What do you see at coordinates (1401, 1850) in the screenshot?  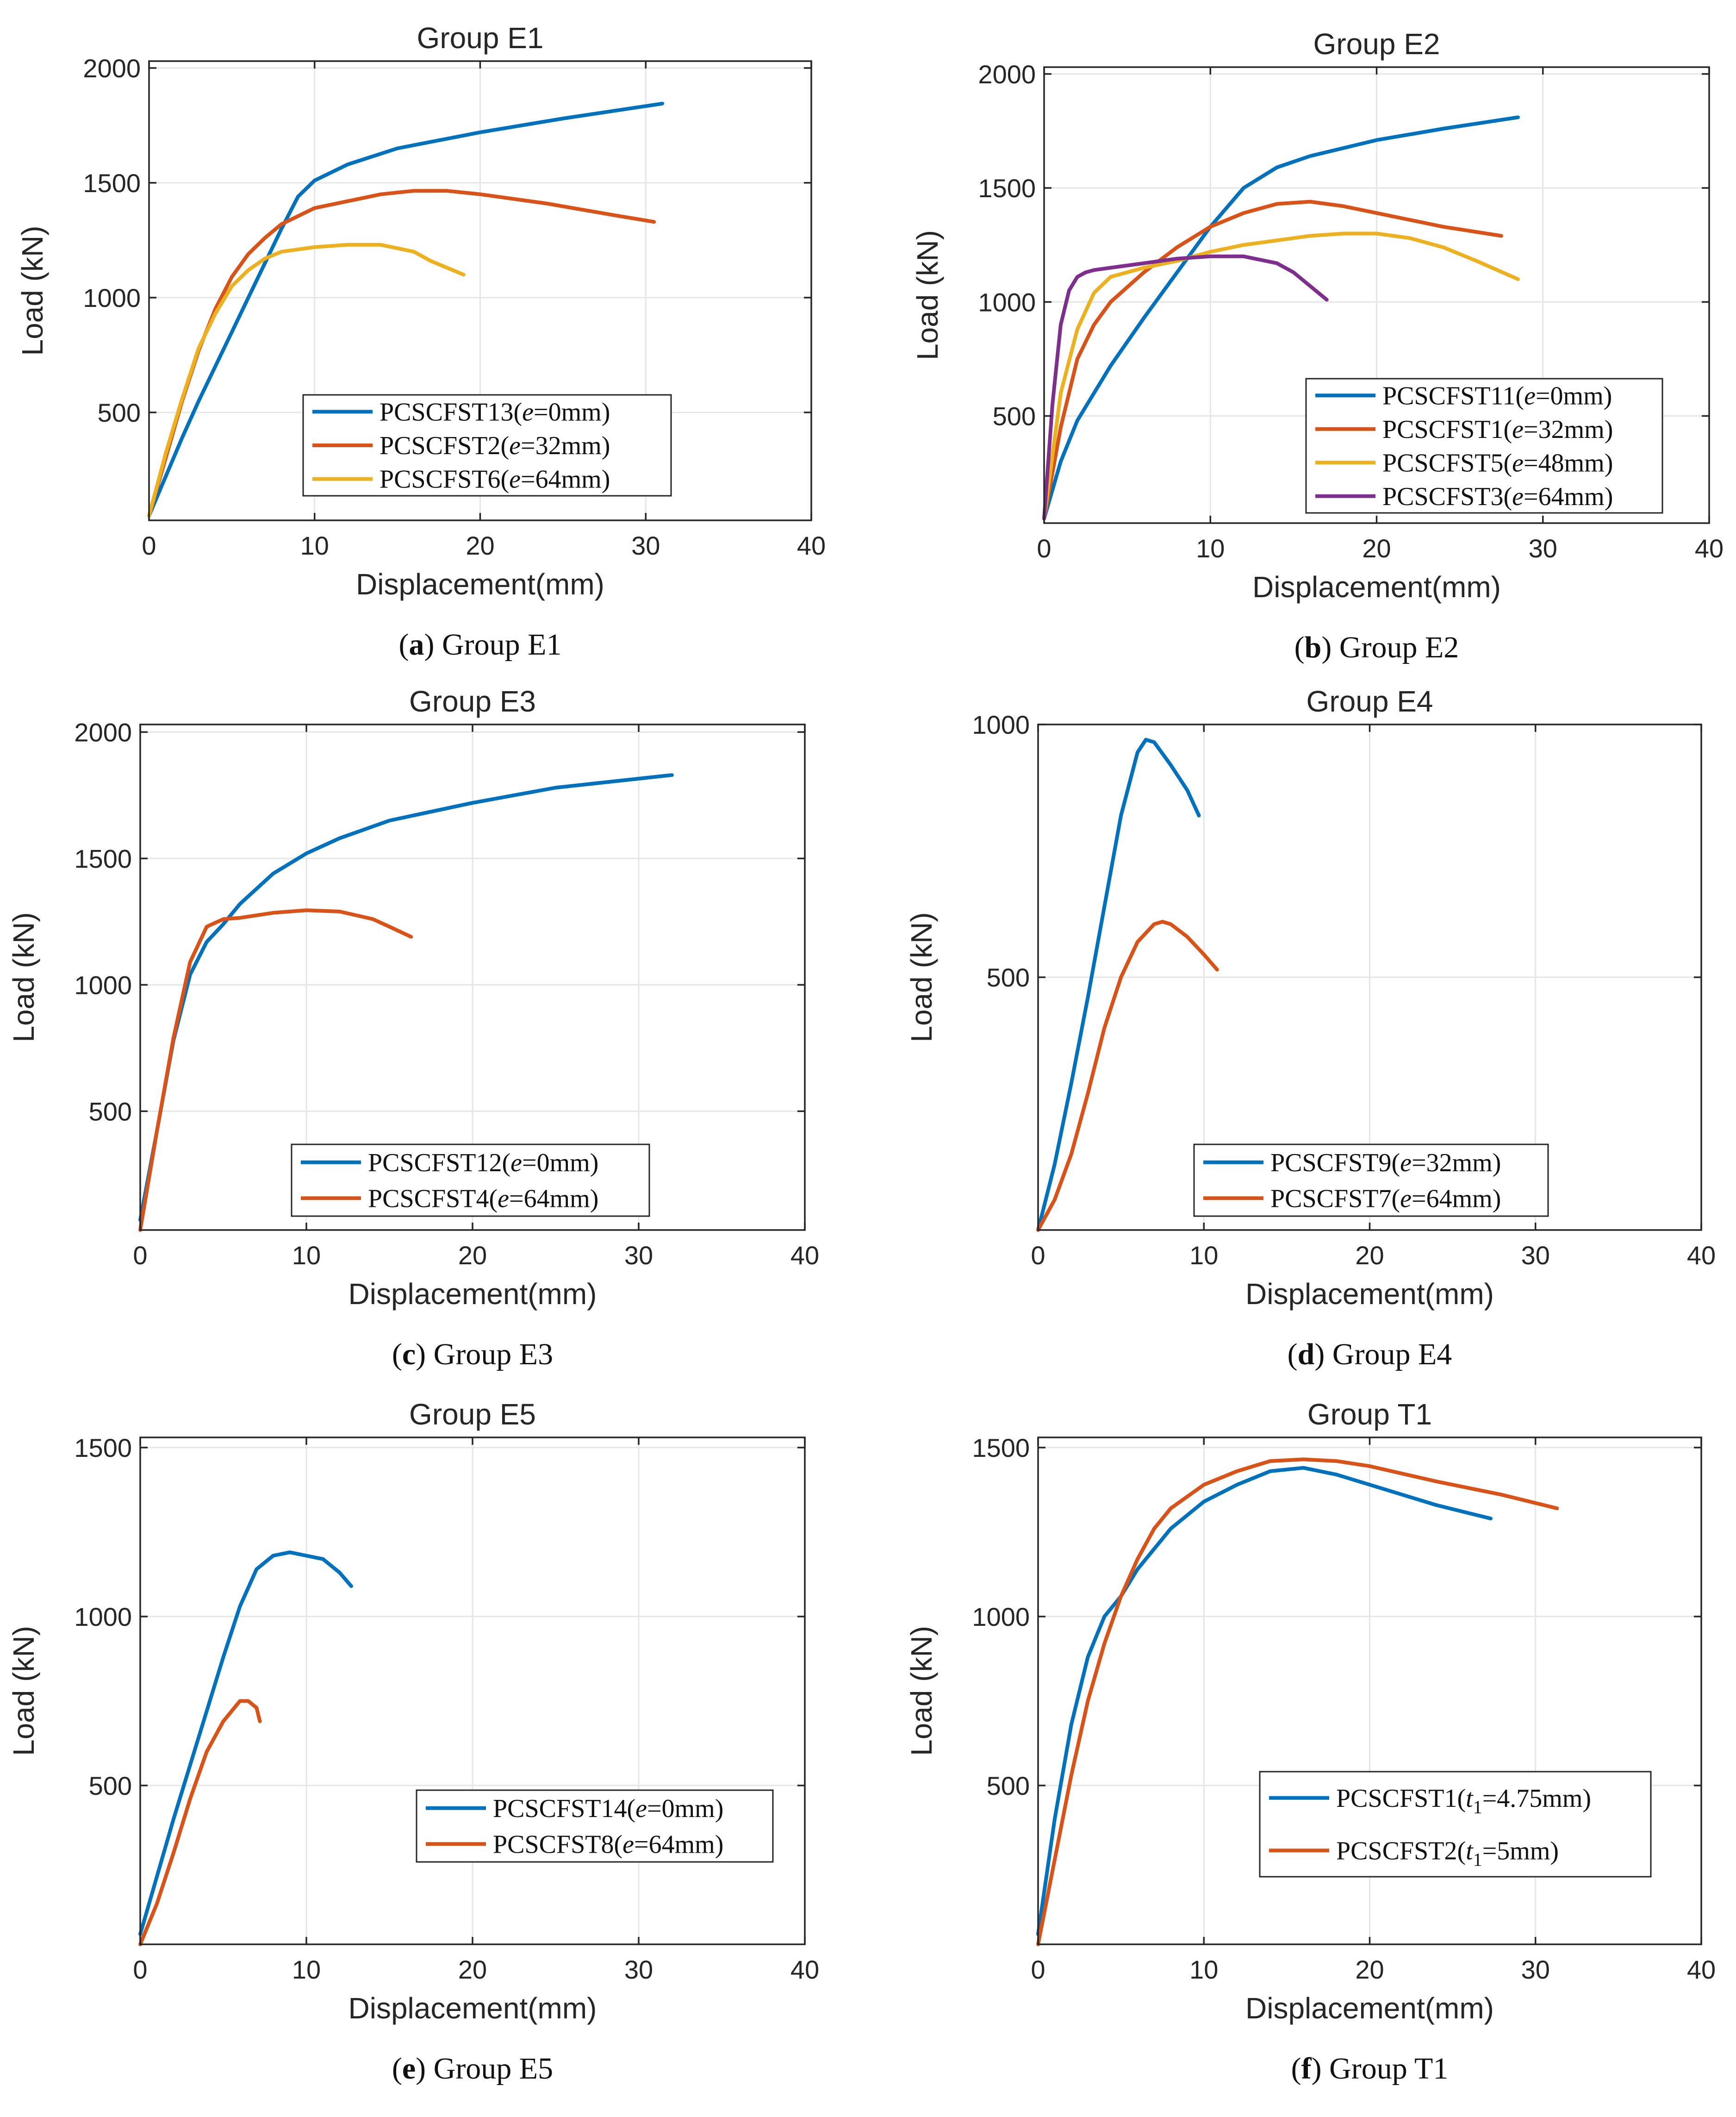 I see `legend-name: PCSCFST2(` at bounding box center [1401, 1850].